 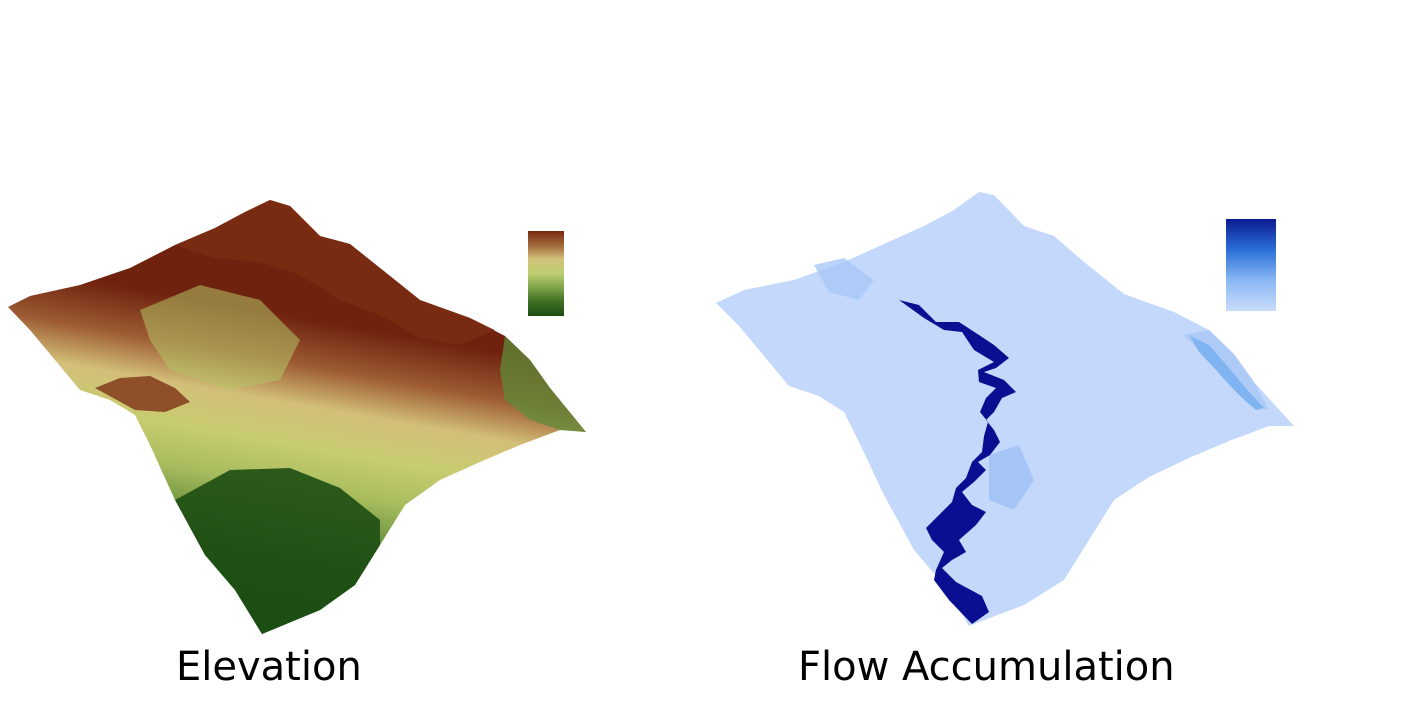 What do you see at coordinates (142, 394) in the screenshot?
I see `elevation-left-peak` at bounding box center [142, 394].